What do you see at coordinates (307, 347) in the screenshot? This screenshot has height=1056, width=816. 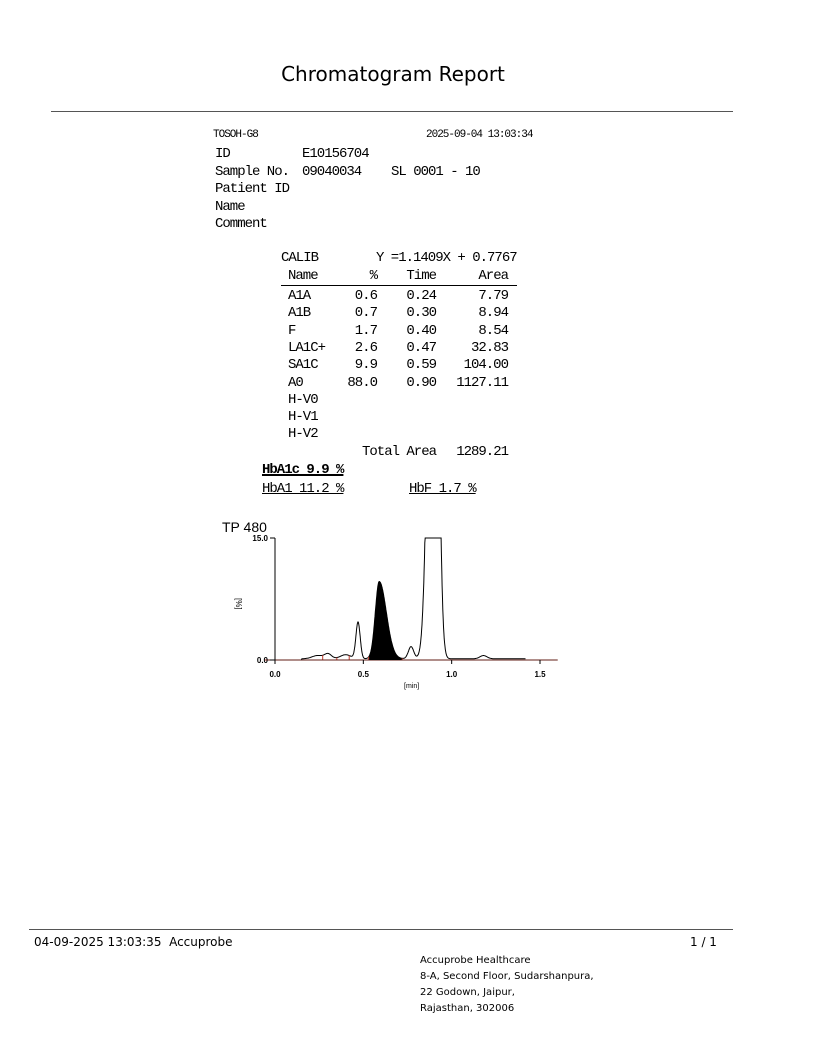 I see `cell-name: LA1C+` at bounding box center [307, 347].